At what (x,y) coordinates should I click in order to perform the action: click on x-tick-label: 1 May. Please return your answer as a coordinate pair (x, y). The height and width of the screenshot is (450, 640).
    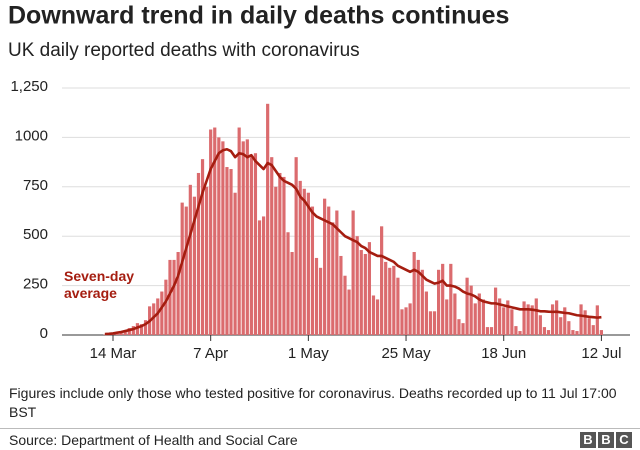
    Looking at the image, I should click on (308, 353).